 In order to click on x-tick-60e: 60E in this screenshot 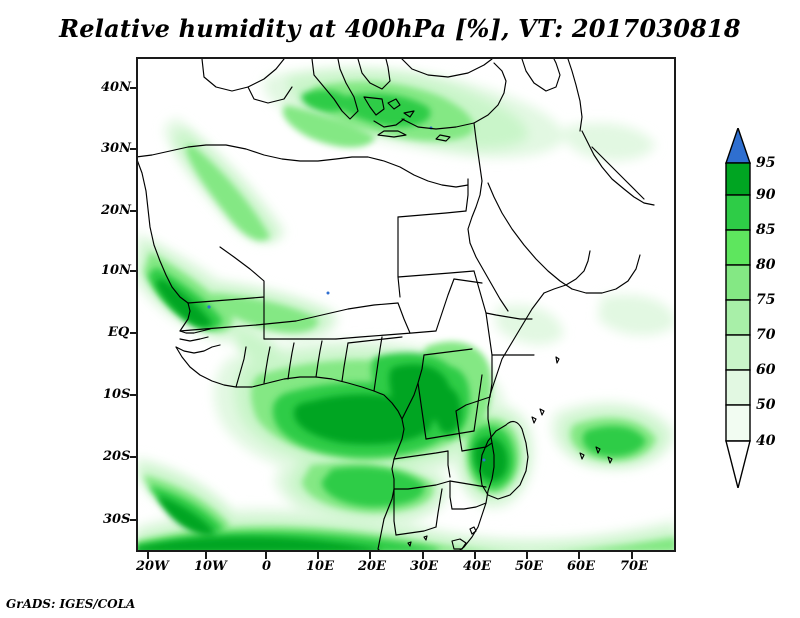, I will do `click(581, 566)`.